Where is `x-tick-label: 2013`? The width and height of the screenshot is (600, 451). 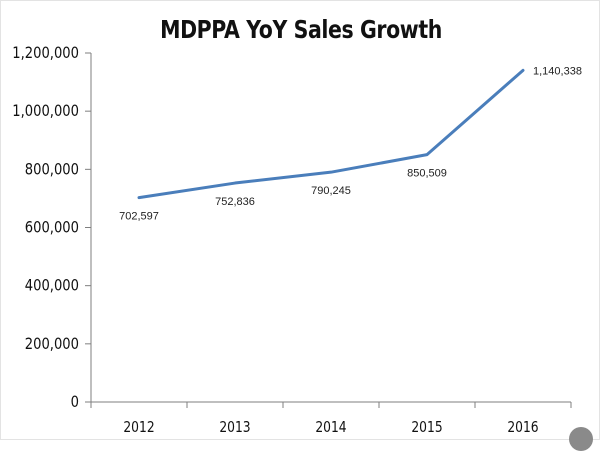 x-tick-label: 2013 is located at coordinates (234, 427).